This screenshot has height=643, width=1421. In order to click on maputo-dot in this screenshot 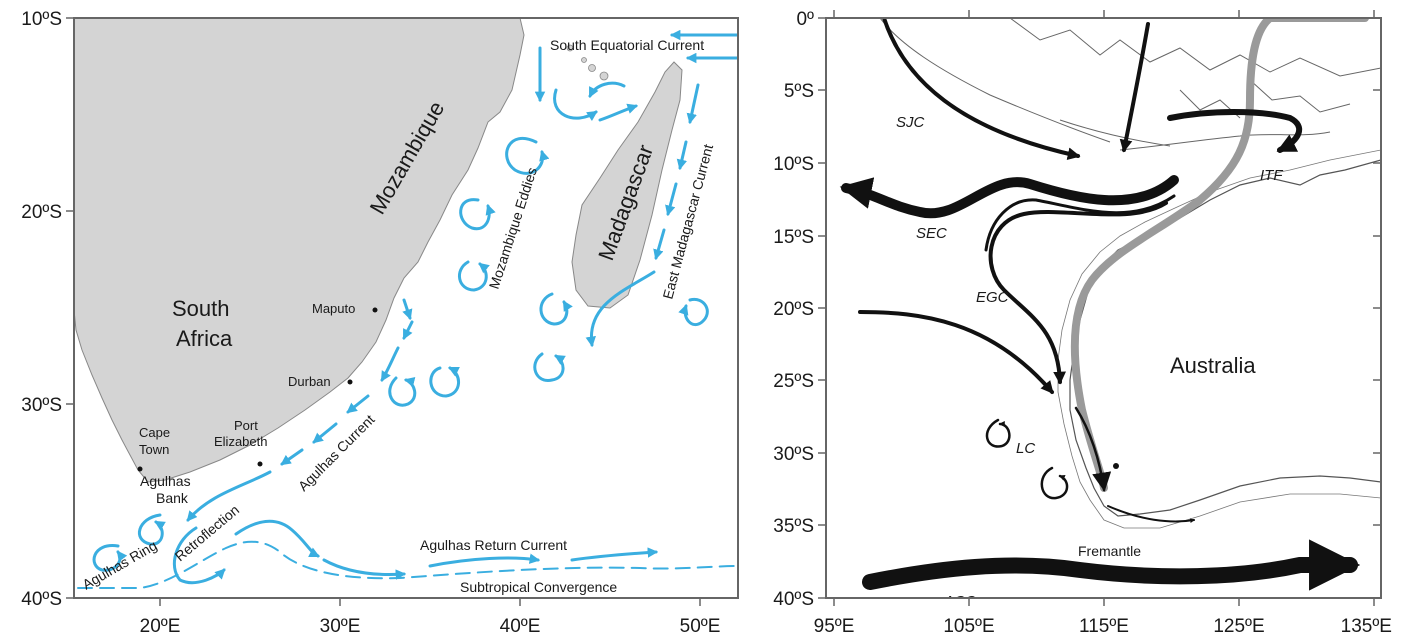, I will do `click(375, 310)`.